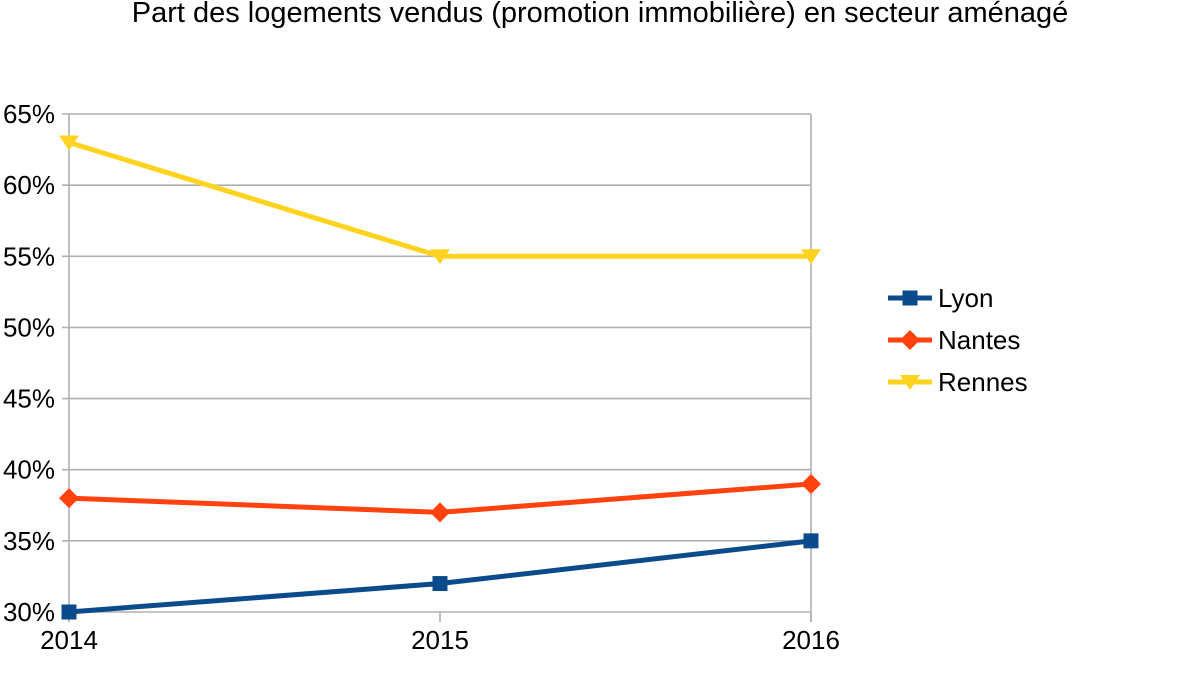 The height and width of the screenshot is (675, 1200). I want to click on y-axis-tick-label: 45%, so click(29, 399).